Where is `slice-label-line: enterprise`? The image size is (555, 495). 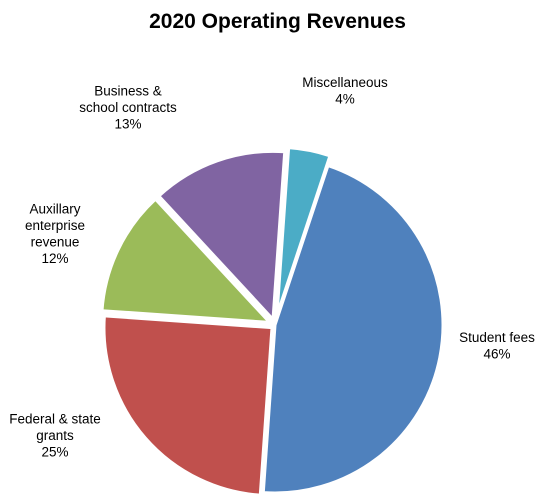 slice-label-line: enterprise is located at coordinates (55, 225).